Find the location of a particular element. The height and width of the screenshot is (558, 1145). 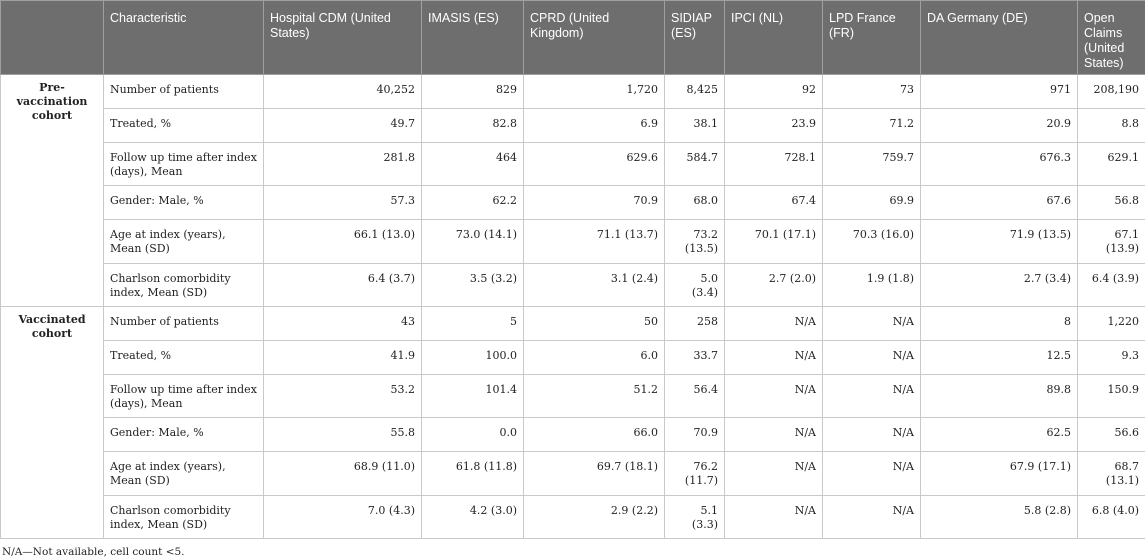

table-cell: 71.1 (13.7) is located at coordinates (594, 242).